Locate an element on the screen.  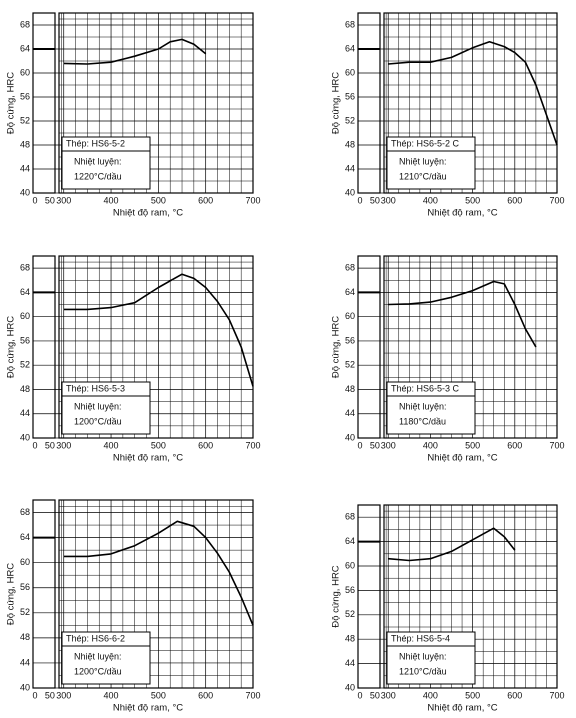
annotation: Thép: HS6-5-3 C is located at coordinates (425, 388).